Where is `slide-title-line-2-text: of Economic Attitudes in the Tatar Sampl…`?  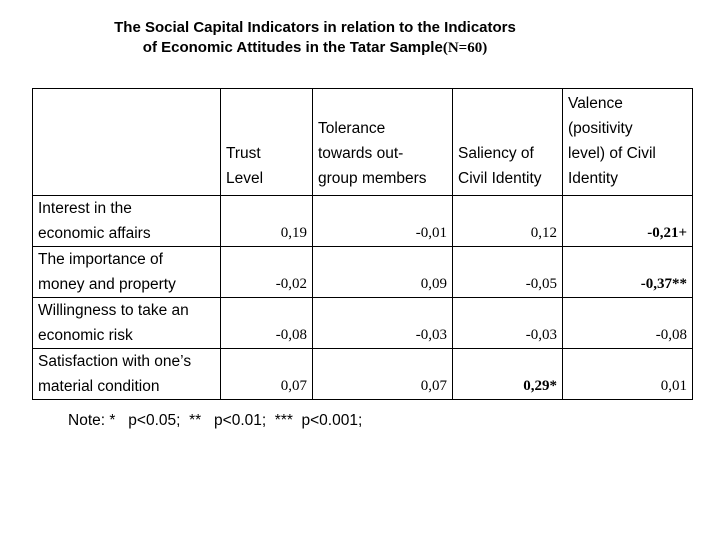 slide-title-line-2-text: of Economic Attitudes in the Tatar Sampl… is located at coordinates (292, 47).